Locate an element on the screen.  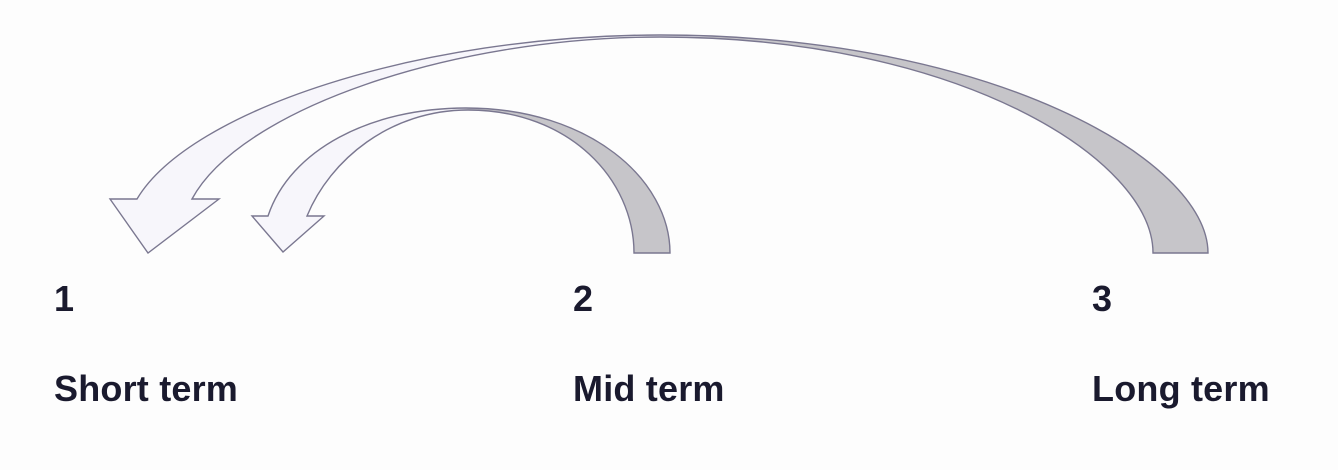
stage-label: Long term is located at coordinates (1181, 388).